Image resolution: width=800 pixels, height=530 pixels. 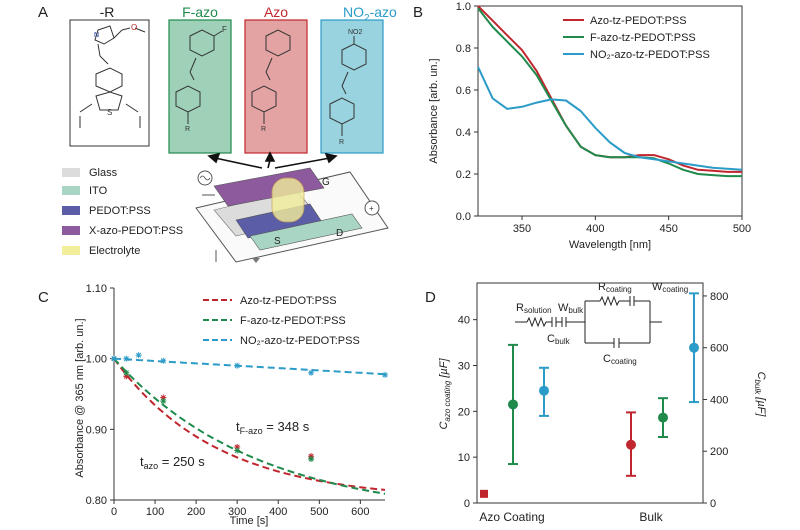 I want to click on device-ito, so click(x=306, y=232).